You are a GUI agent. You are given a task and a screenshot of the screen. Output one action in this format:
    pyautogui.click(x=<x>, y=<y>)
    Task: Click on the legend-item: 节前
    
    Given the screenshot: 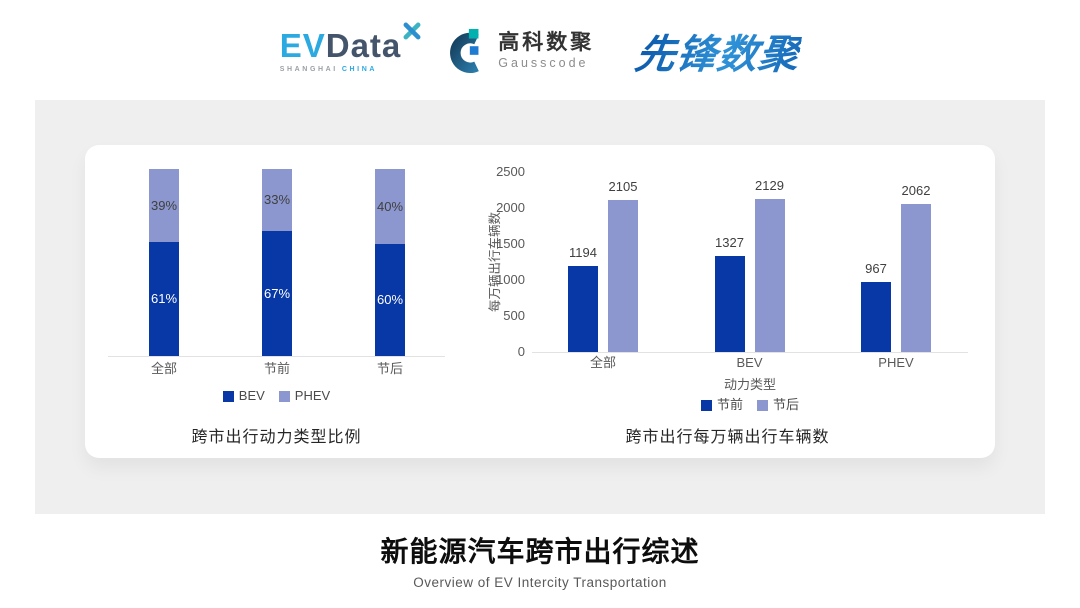 What is the action you would take?
    pyautogui.click(x=721, y=405)
    